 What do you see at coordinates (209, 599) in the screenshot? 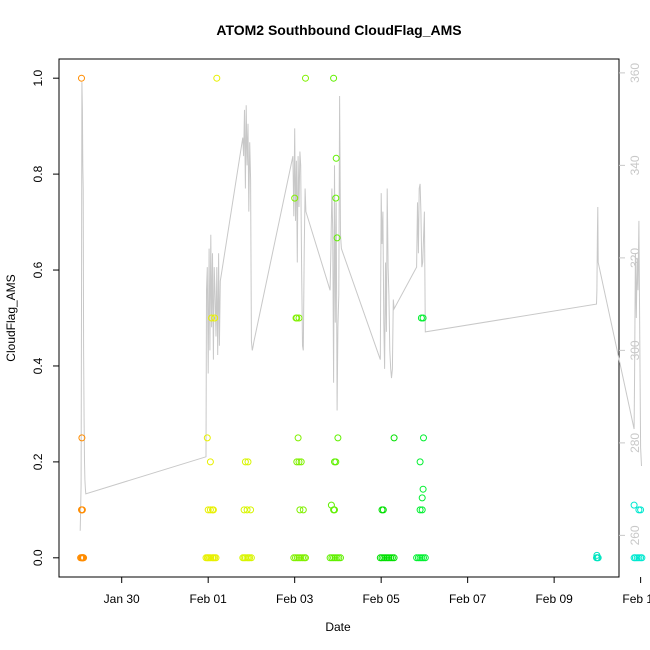
I see `x-tick-label: Feb 01` at bounding box center [209, 599].